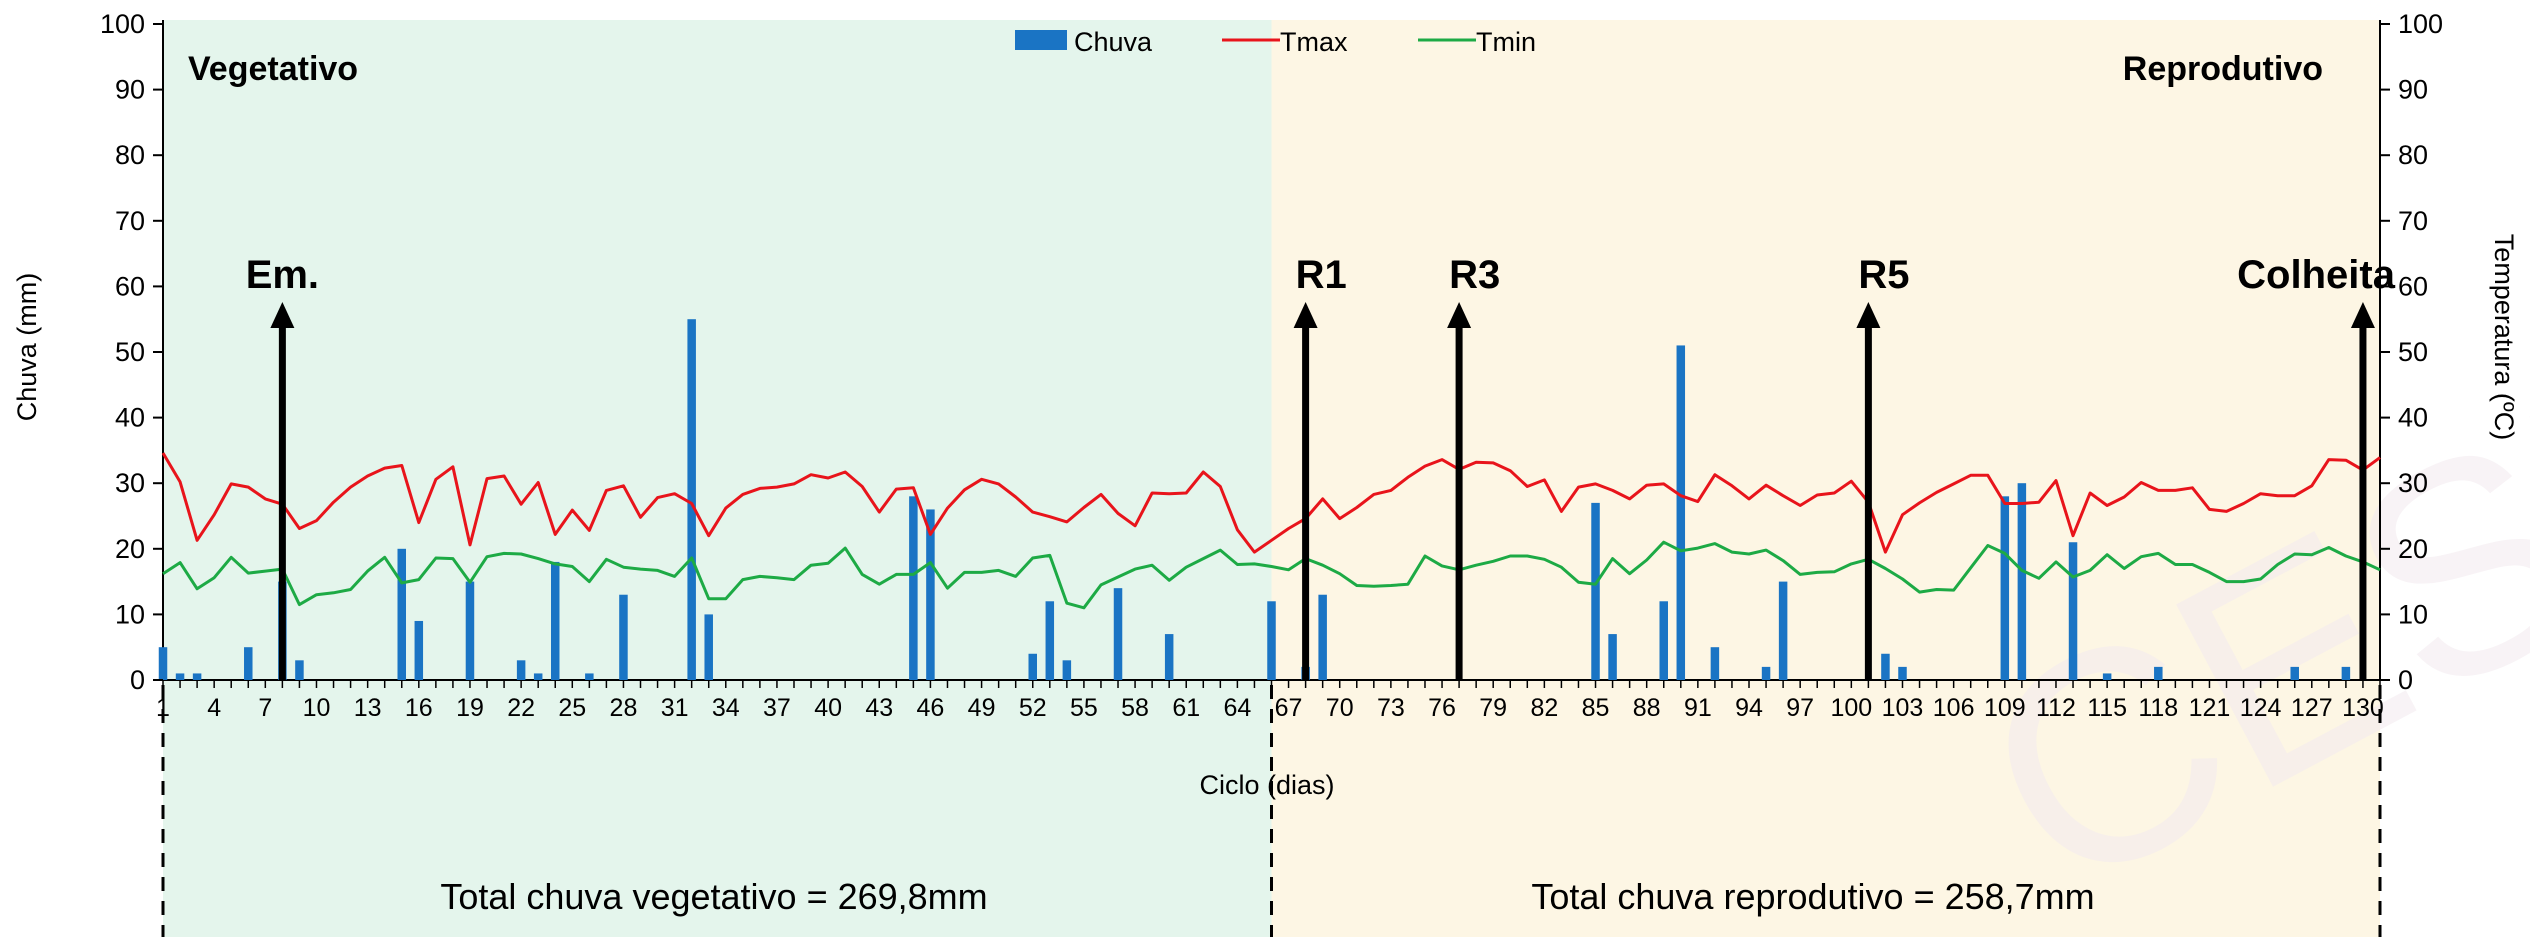 Image resolution: width=2530 pixels, height=942 pixels. What do you see at coordinates (163, 708) in the screenshot?
I see `x-tick-label: 1` at bounding box center [163, 708].